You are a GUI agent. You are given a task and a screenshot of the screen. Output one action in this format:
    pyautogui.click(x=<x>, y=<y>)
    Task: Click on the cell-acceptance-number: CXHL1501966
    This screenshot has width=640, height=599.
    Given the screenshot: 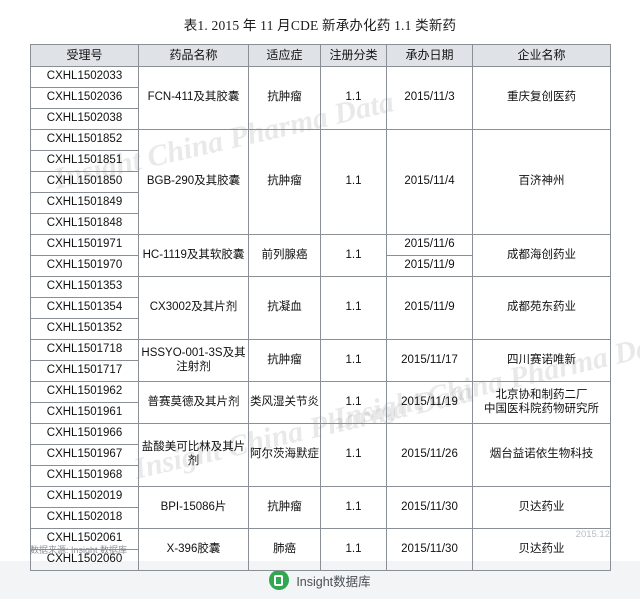 What is the action you would take?
    pyautogui.click(x=84, y=434)
    